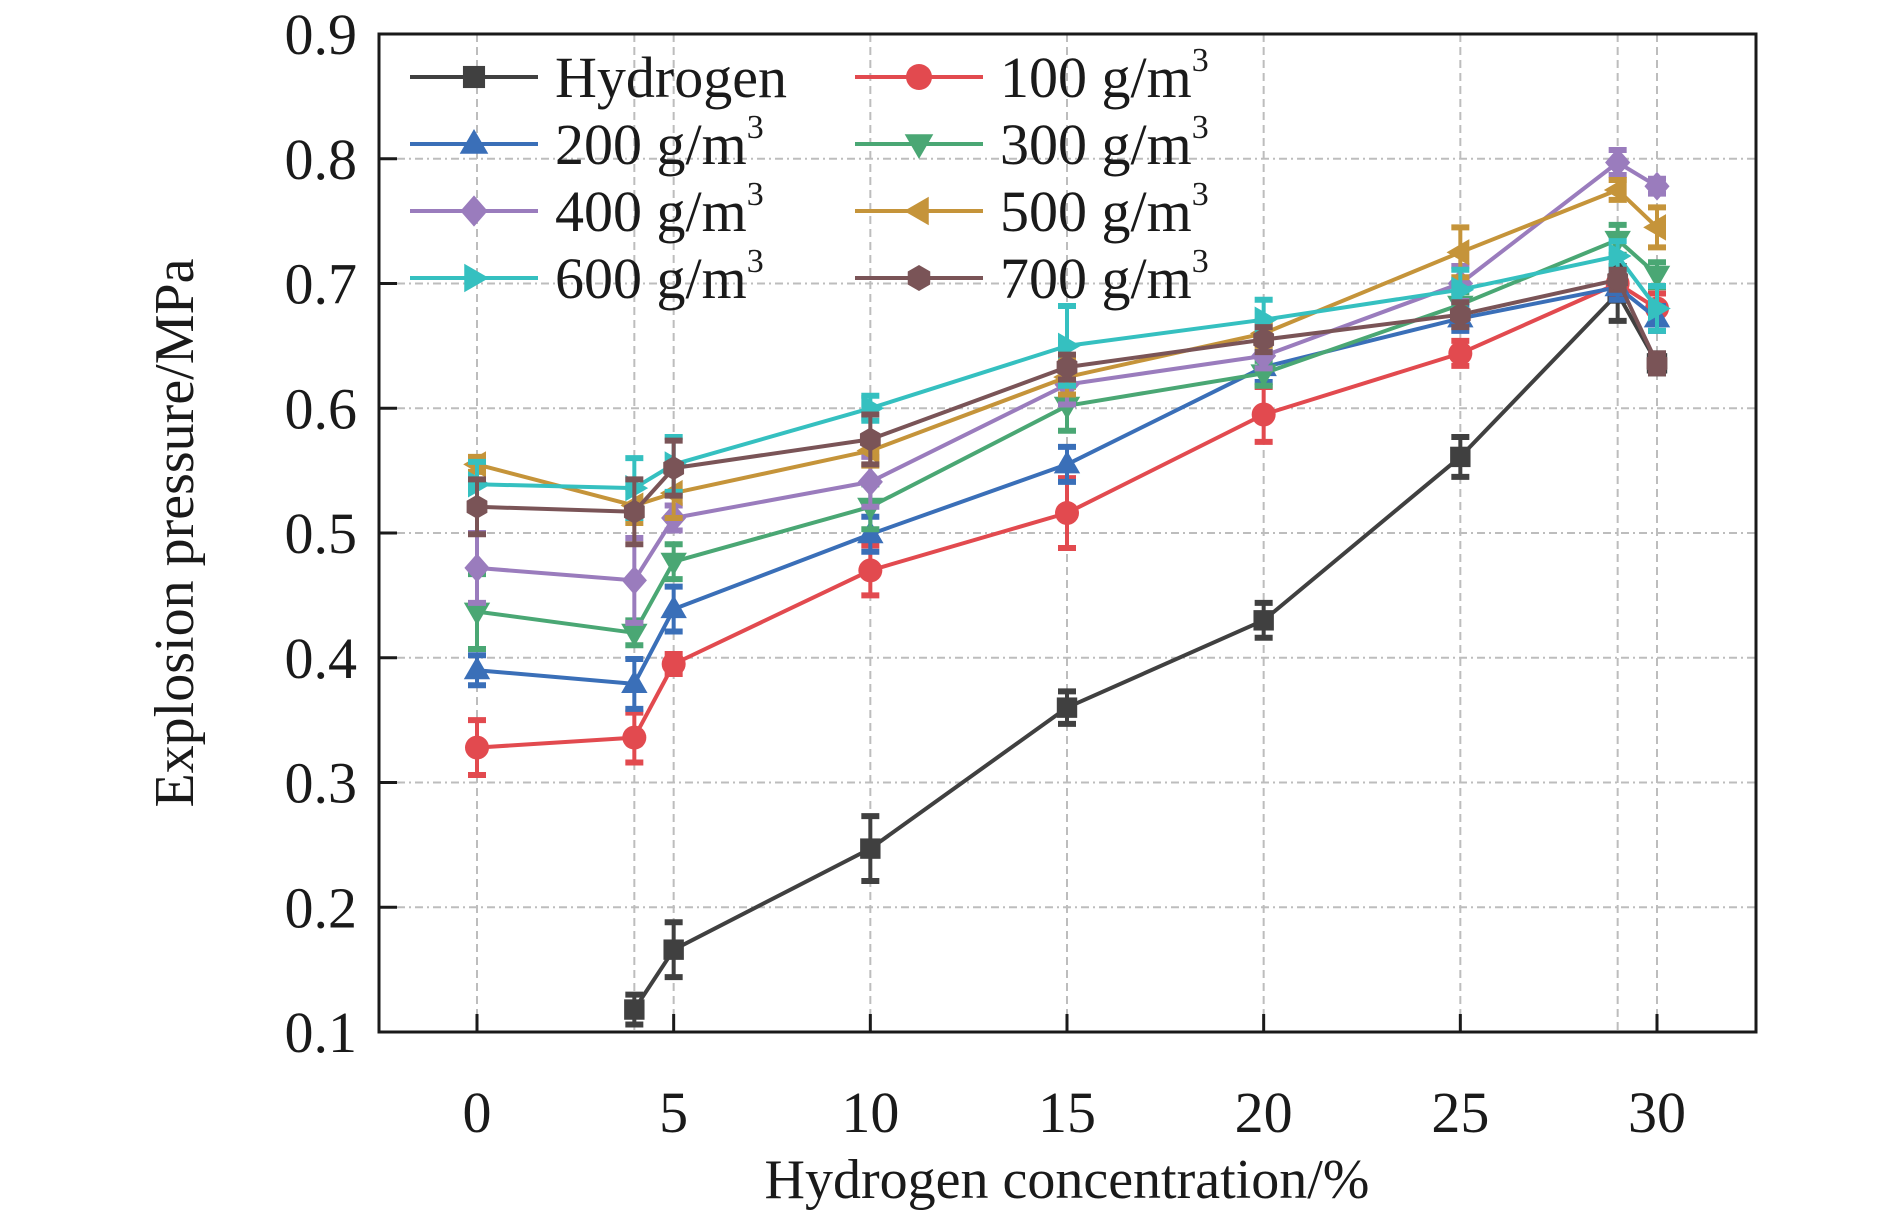 The height and width of the screenshot is (1216, 1890). What do you see at coordinates (659, 210) in the screenshot?
I see `legend-label: 400 g/m3` at bounding box center [659, 210].